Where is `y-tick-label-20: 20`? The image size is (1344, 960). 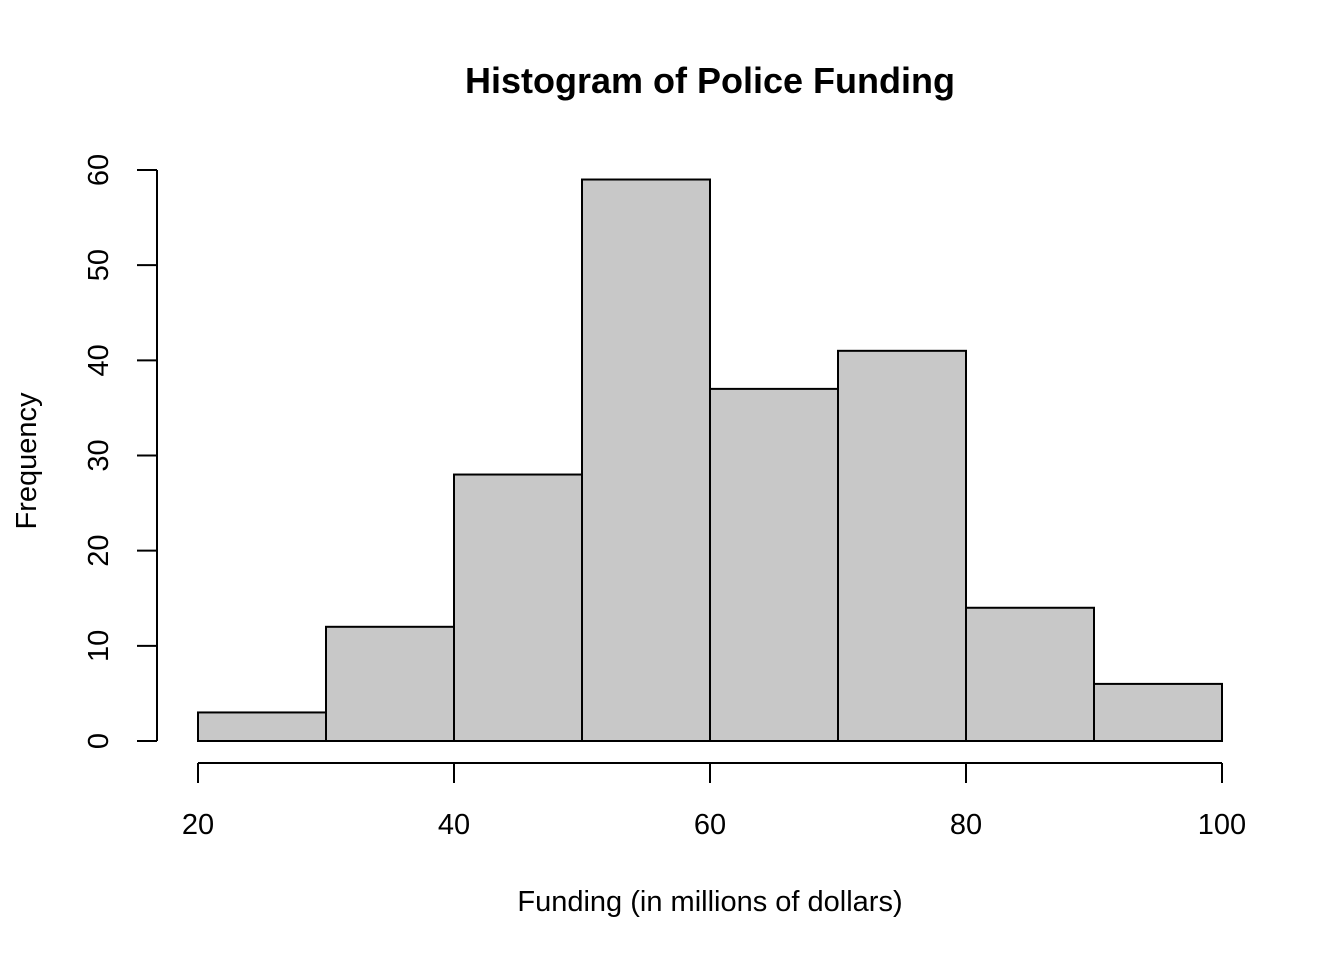 y-tick-label-20: 20 is located at coordinates (99, 551).